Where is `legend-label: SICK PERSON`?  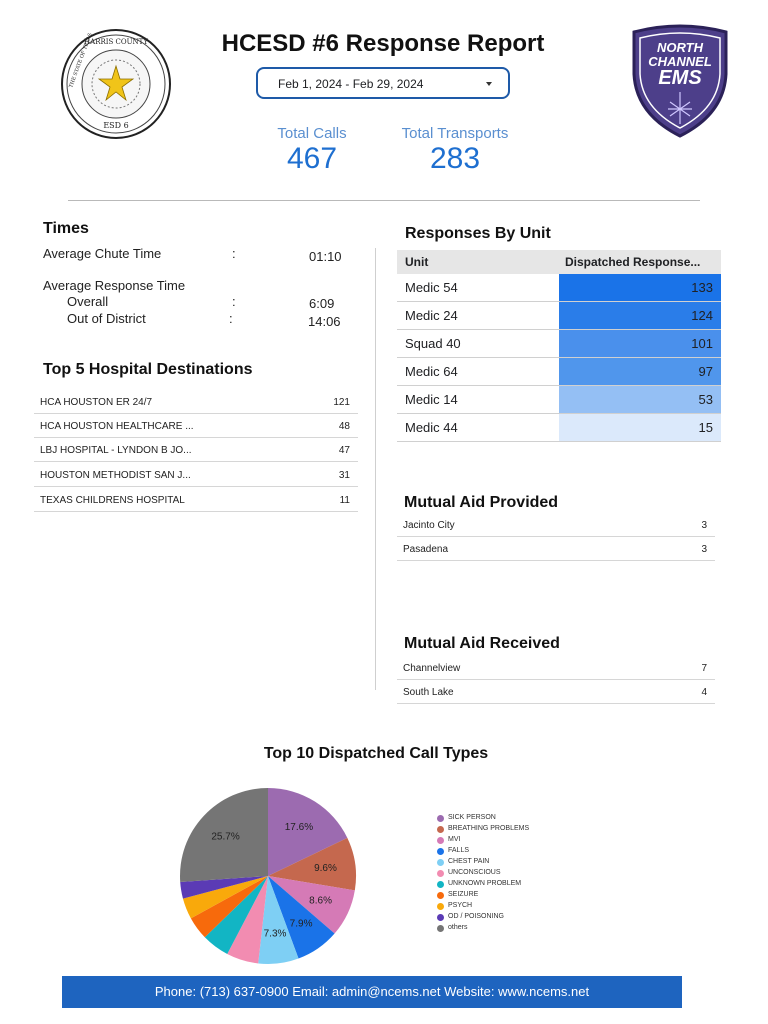
legend-label: SICK PERSON is located at coordinates (472, 817).